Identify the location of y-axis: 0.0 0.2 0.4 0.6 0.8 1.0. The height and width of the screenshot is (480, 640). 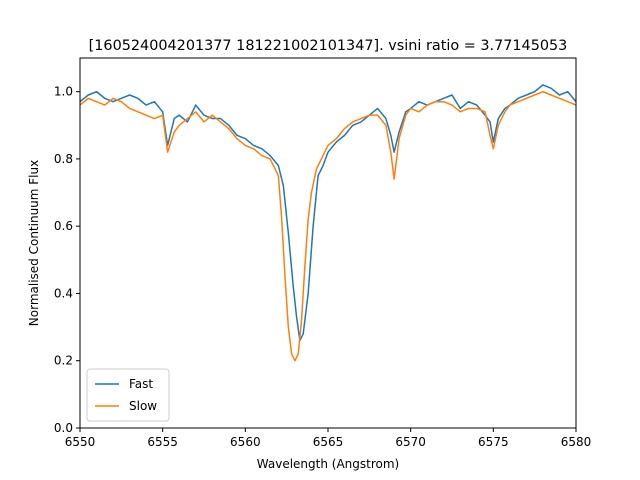
(67, 260).